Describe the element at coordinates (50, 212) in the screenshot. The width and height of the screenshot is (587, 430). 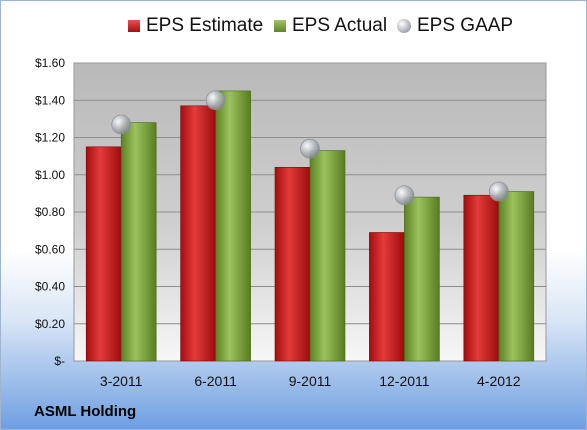
I see `y-tick-label: $0.80` at that location.